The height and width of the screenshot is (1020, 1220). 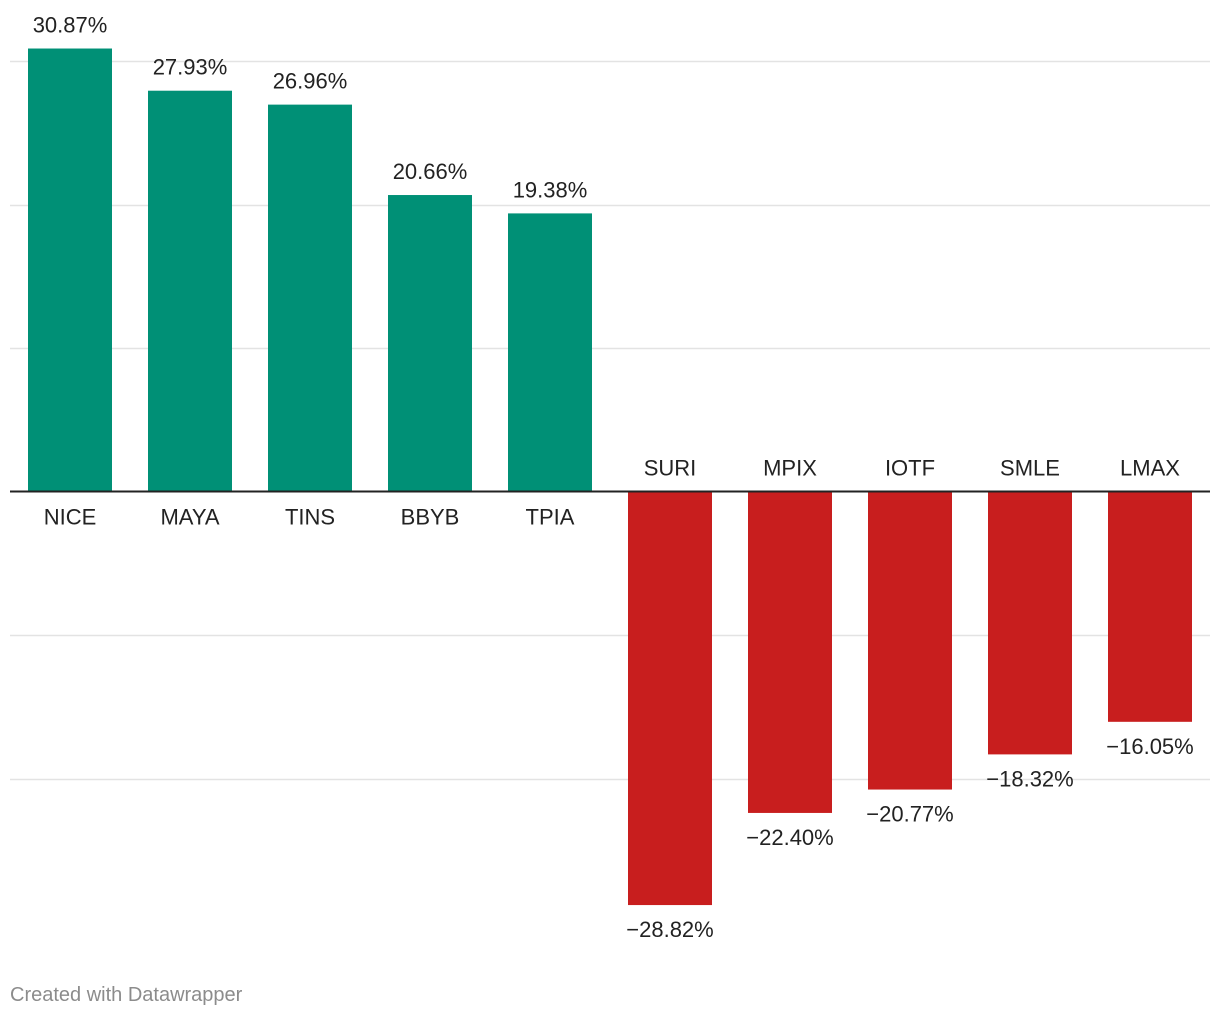 What do you see at coordinates (1150, 606) in the screenshot?
I see `bar-lmax` at bounding box center [1150, 606].